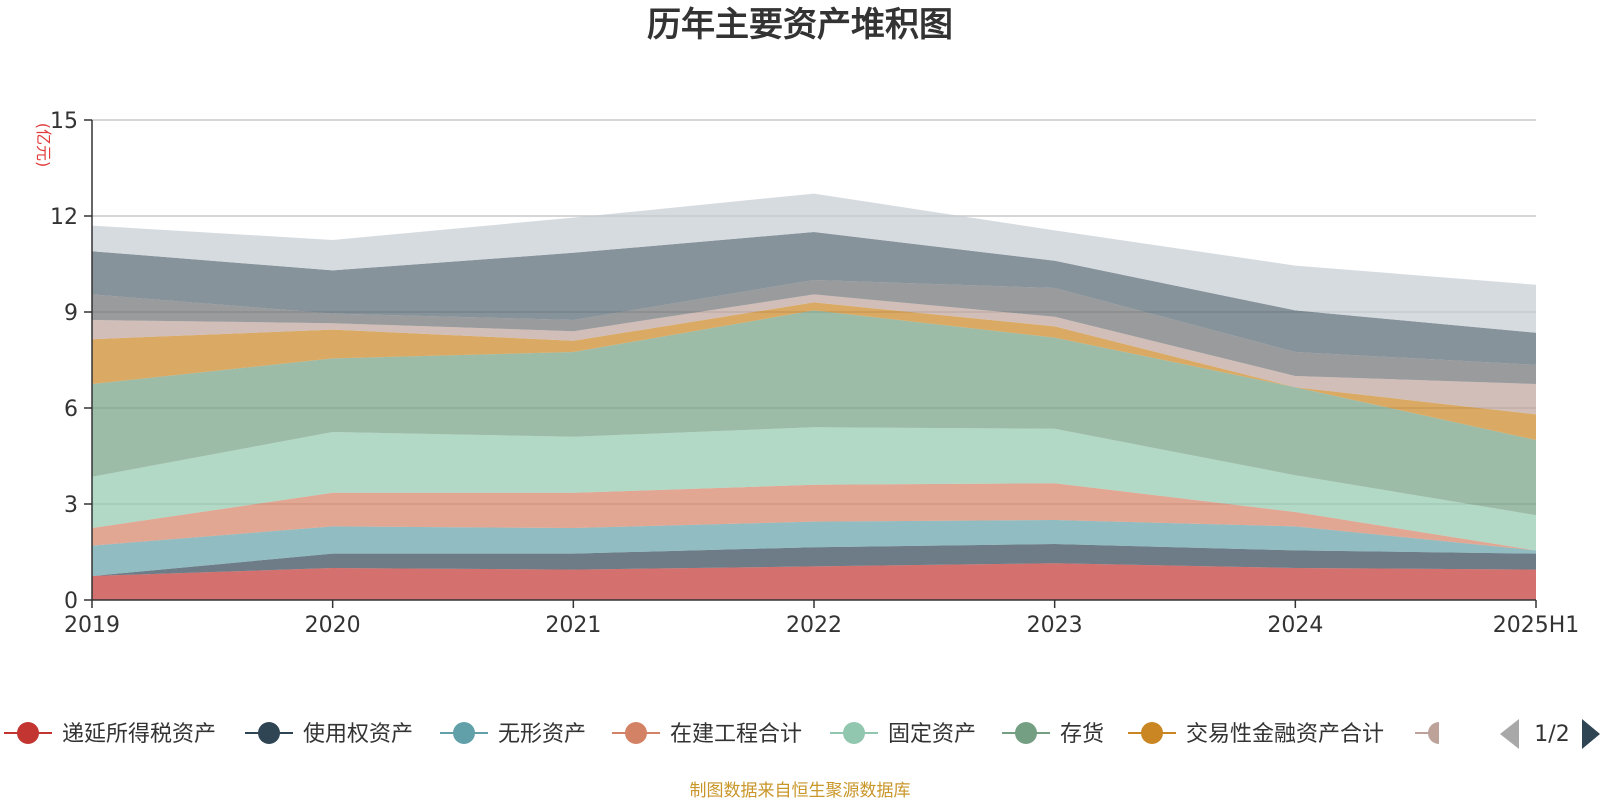 The width and height of the screenshot is (1600, 800). I want to click on y-axis-unit: (亿元), so click(43, 145).